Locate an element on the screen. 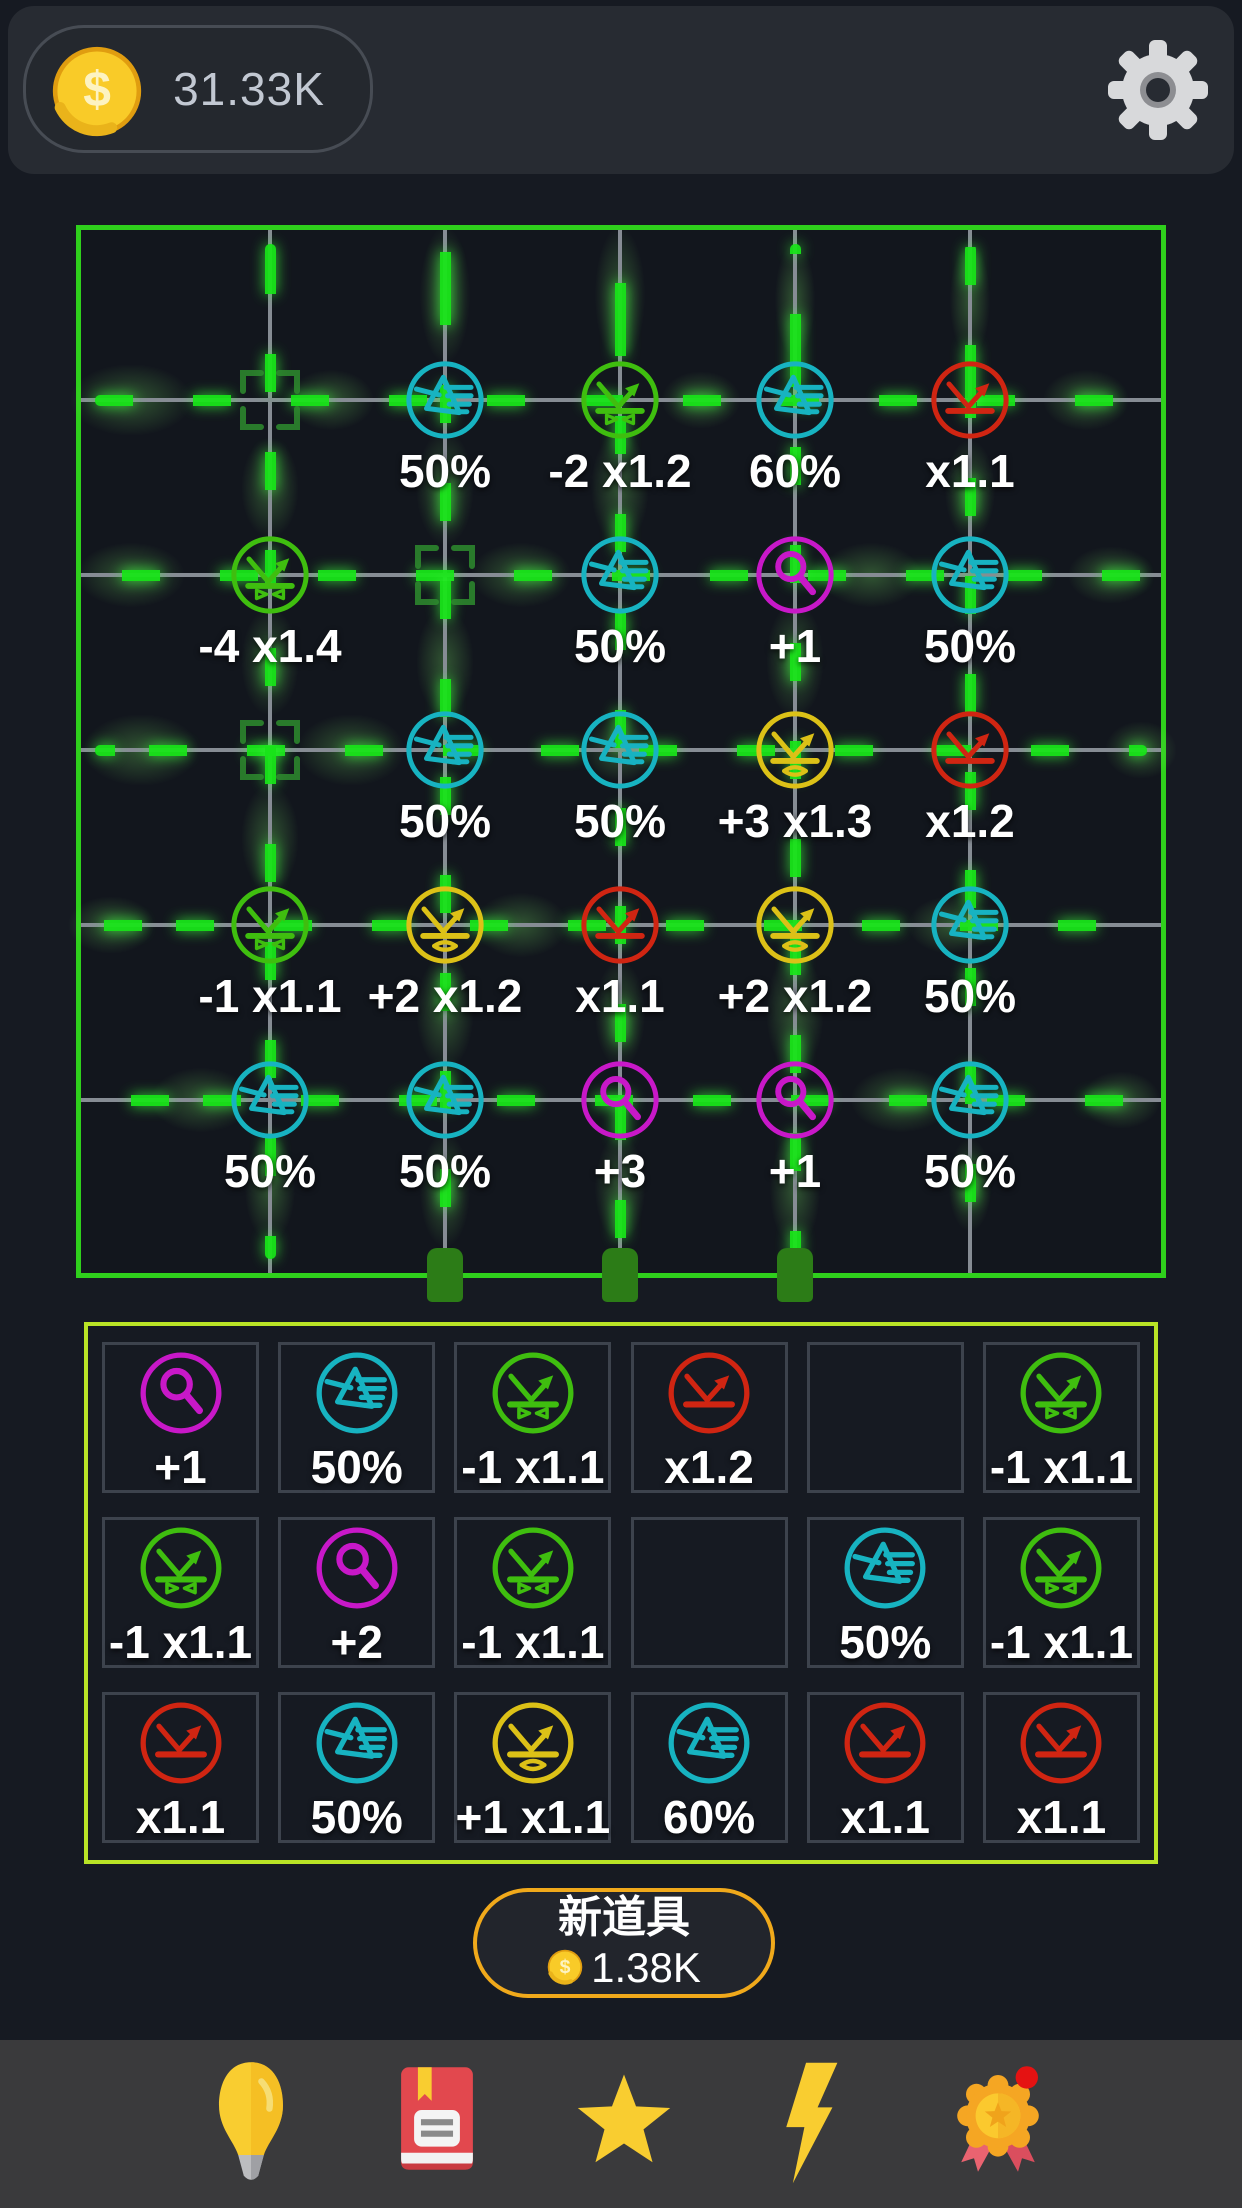 The width and height of the screenshot is (1242, 2208). inventory-item-label: +1 is located at coordinates (180, 1467).